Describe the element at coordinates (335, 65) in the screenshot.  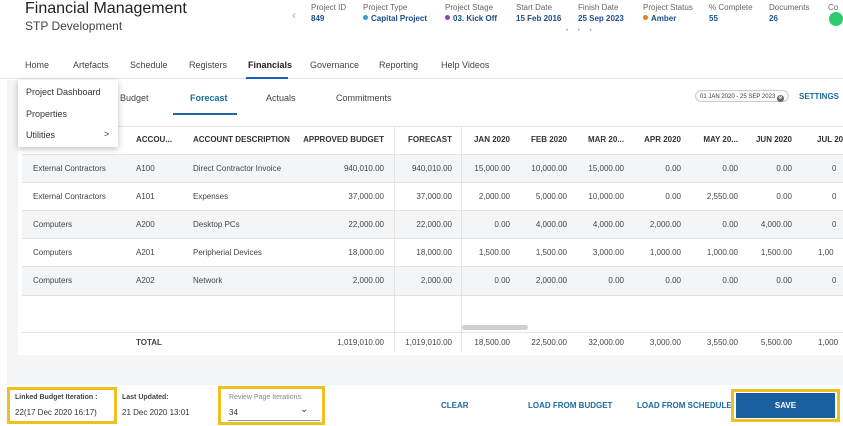
I see `nav-governance: Governance` at that location.